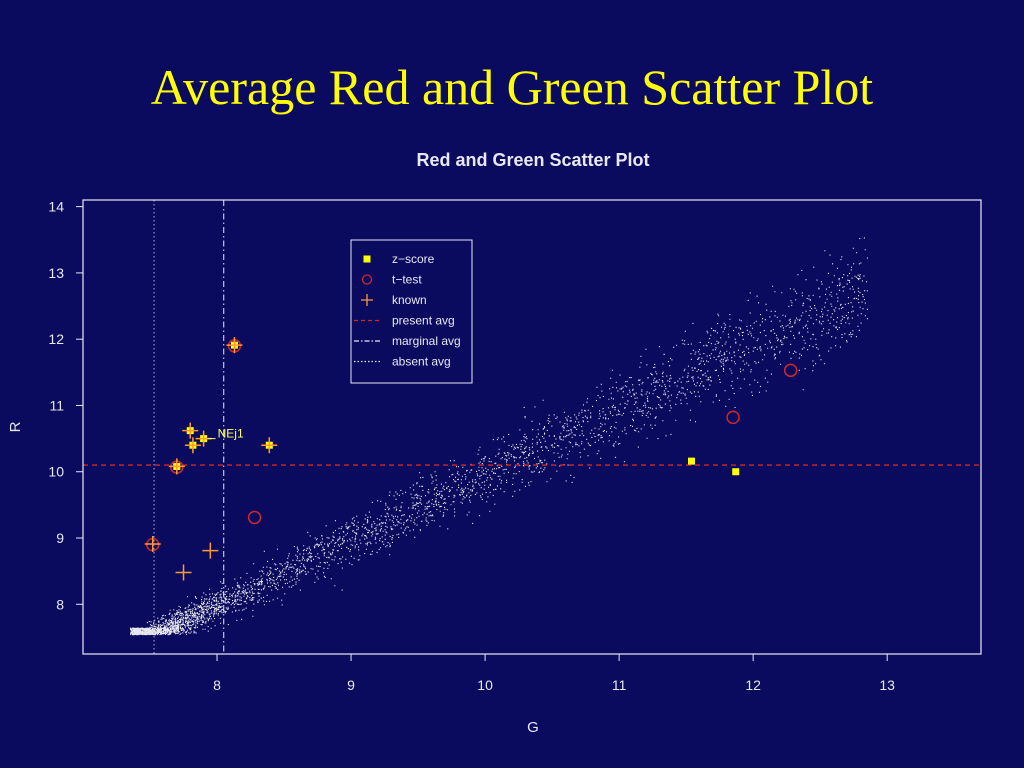  Describe the element at coordinates (887, 685) in the screenshot. I see `x-tick-label: 13` at that location.